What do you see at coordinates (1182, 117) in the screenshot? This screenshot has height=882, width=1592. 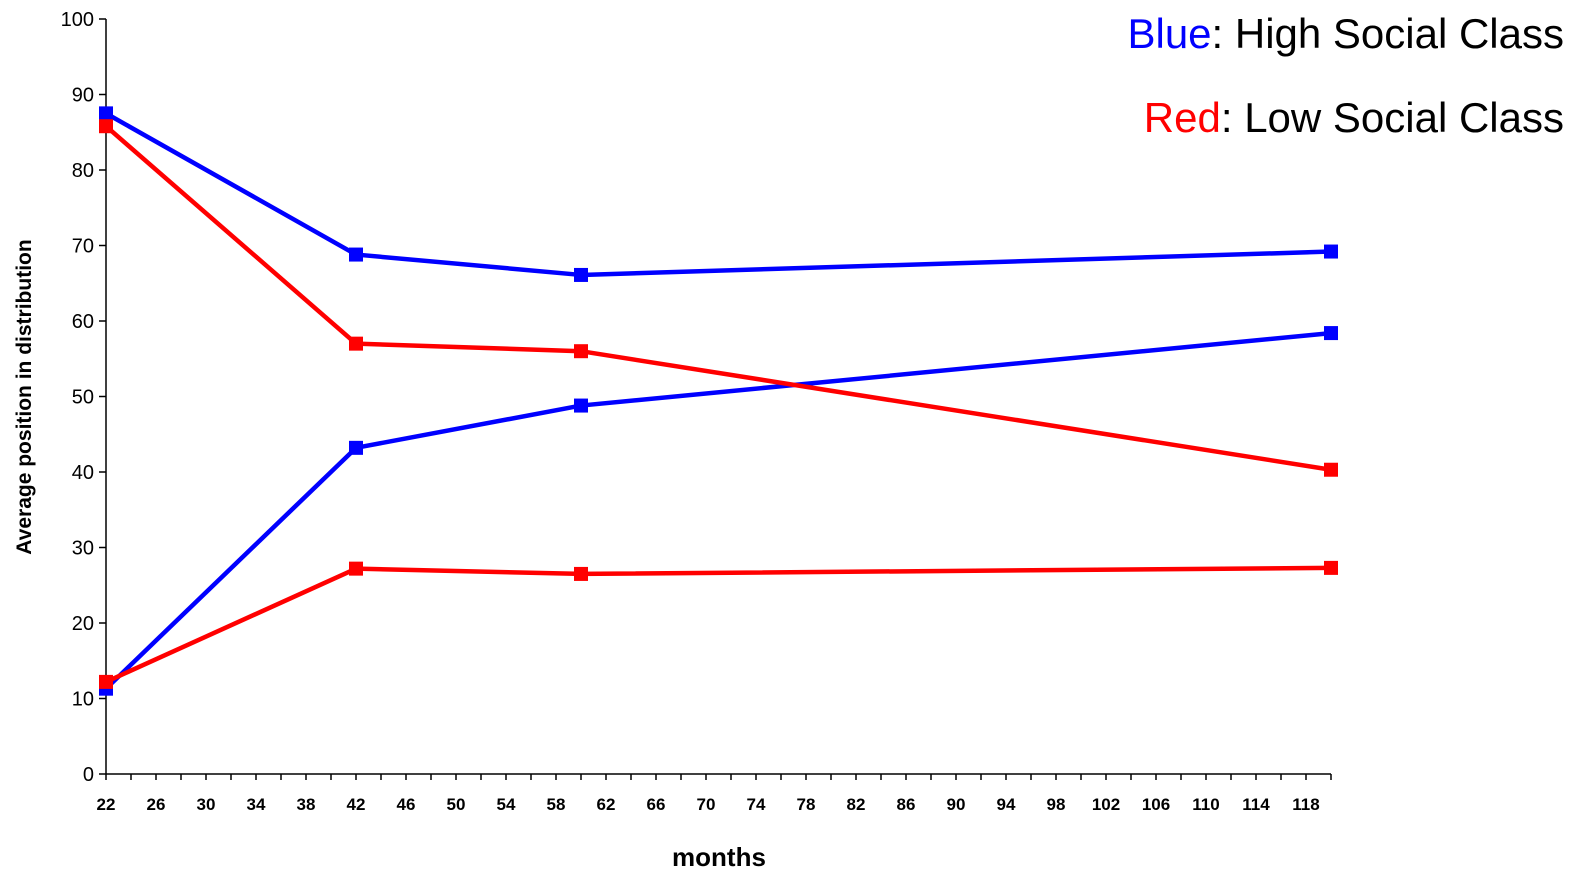 I see `legend-key-red: Red` at bounding box center [1182, 117].